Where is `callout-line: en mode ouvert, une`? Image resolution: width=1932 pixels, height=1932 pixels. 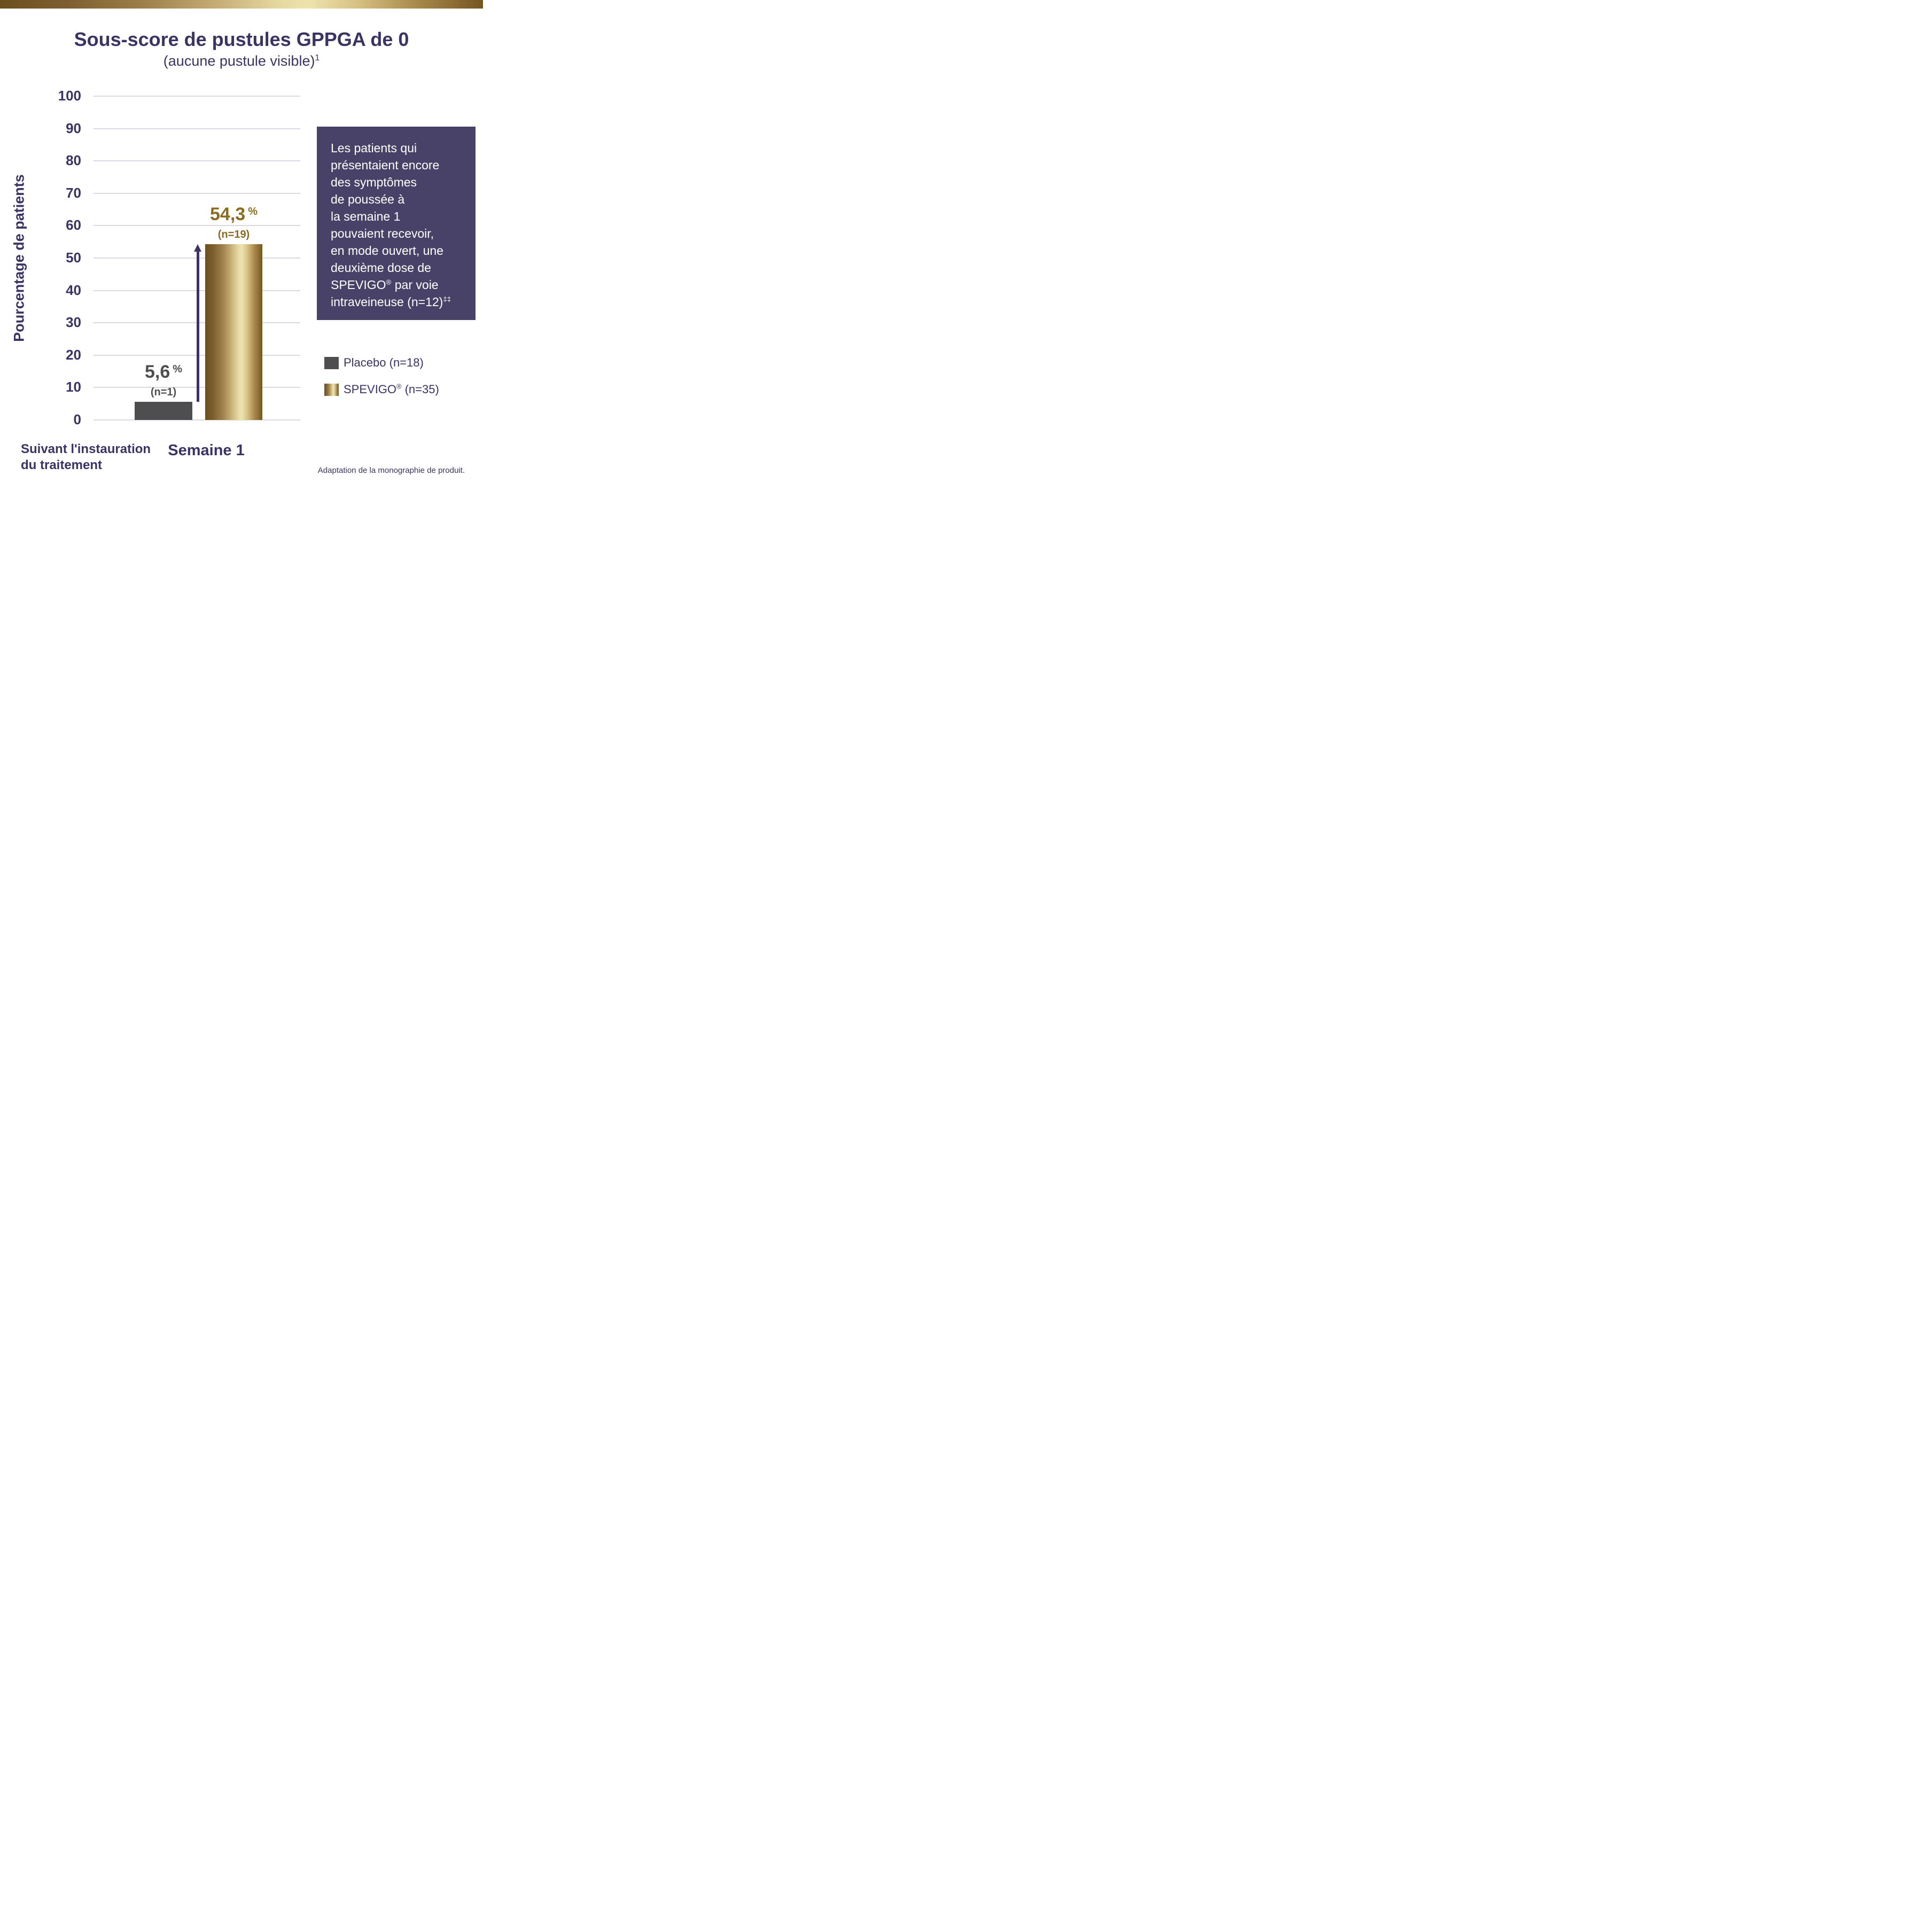
callout-line: en mode ouvert, une is located at coordinates (387, 251).